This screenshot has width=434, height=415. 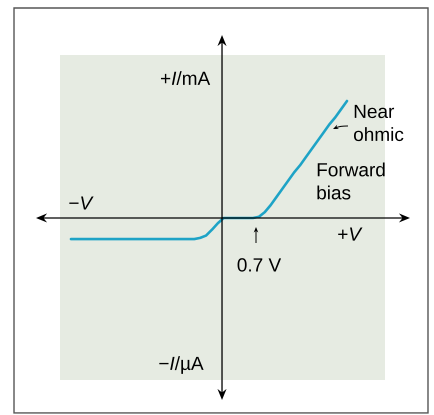 What do you see at coordinates (81, 203) in the screenshot?
I see `annotation: −V` at bounding box center [81, 203].